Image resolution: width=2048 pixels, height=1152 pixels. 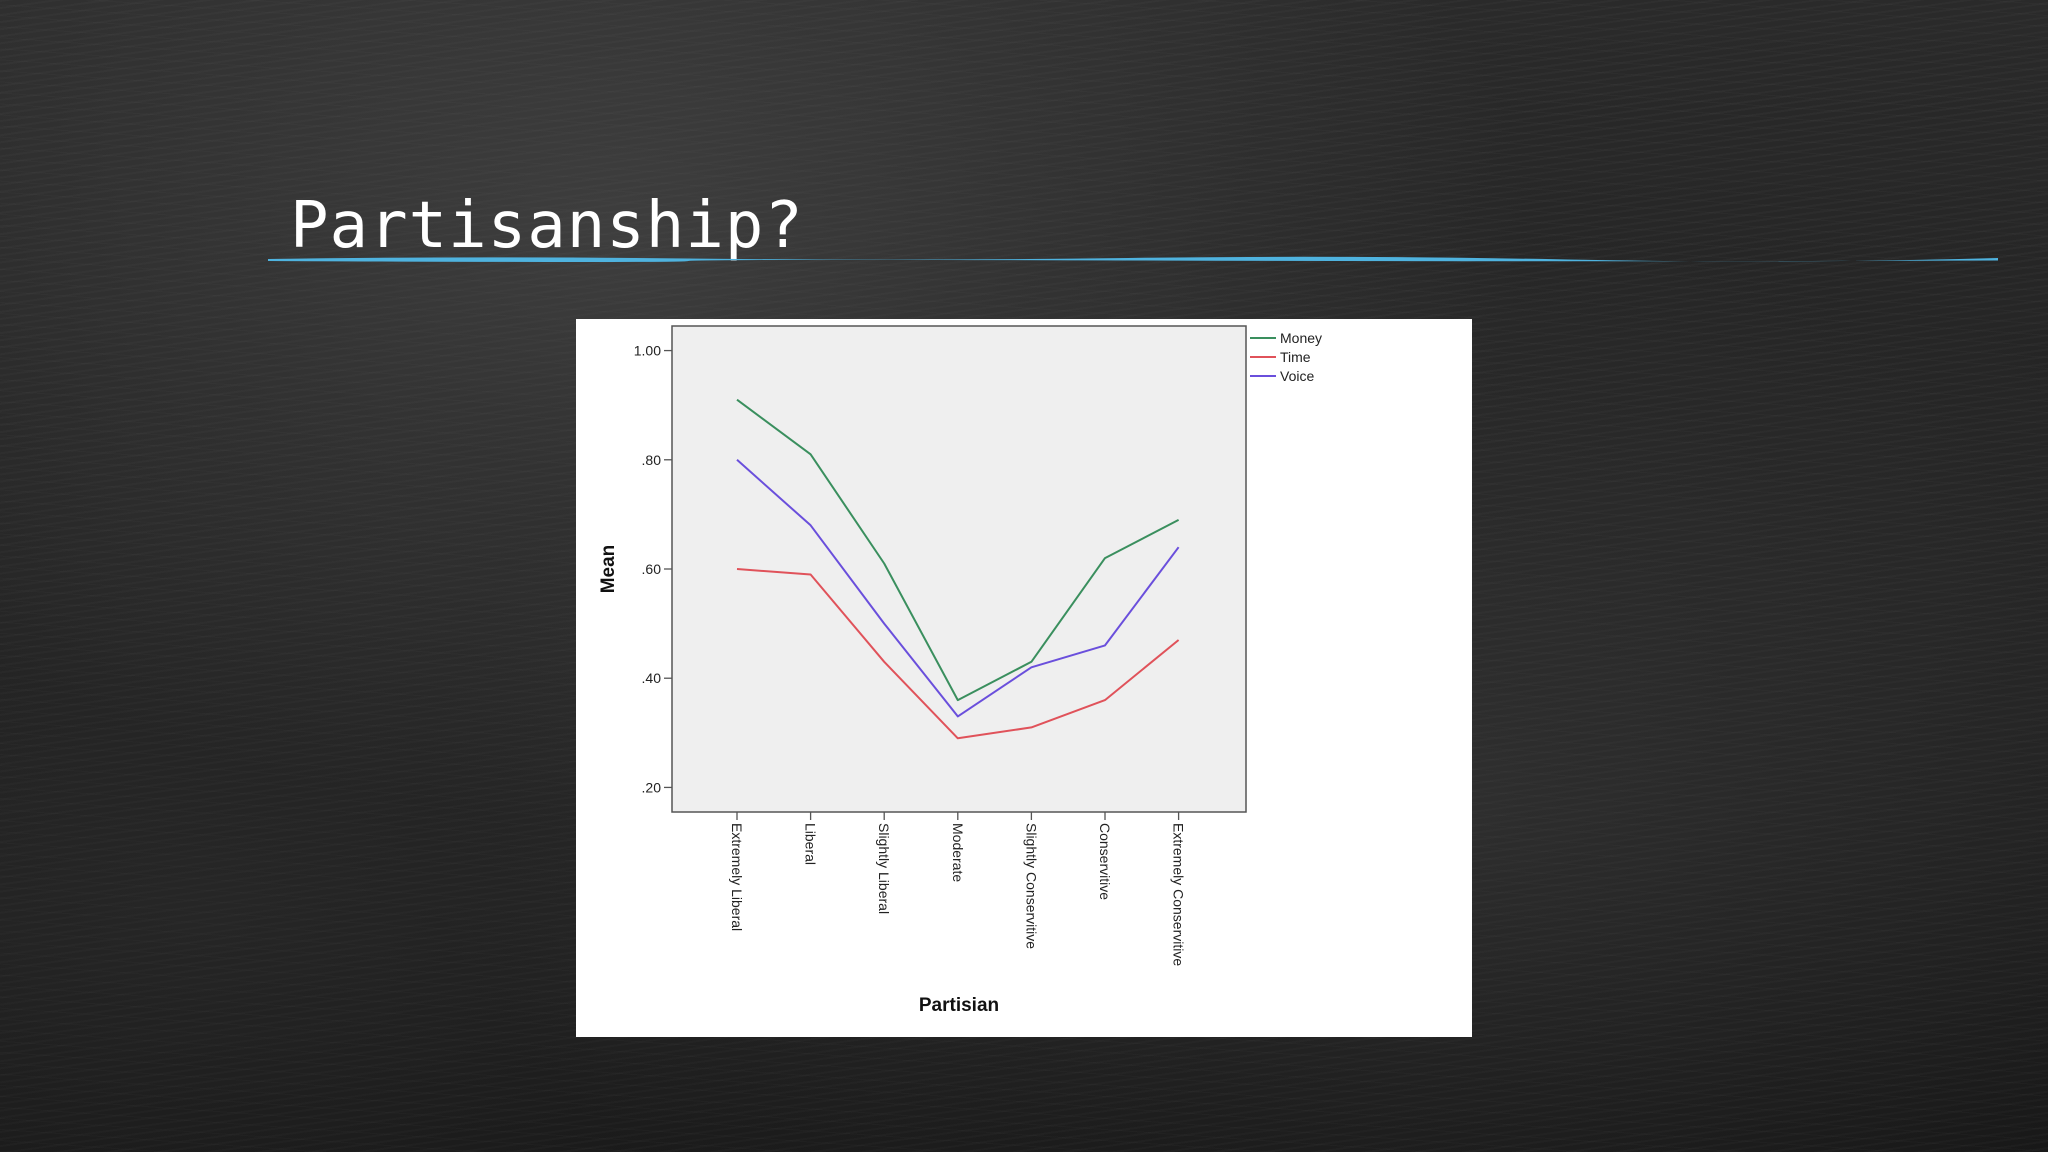 What do you see at coordinates (811, 844) in the screenshot?
I see `x-tick-label: Liberal` at bounding box center [811, 844].